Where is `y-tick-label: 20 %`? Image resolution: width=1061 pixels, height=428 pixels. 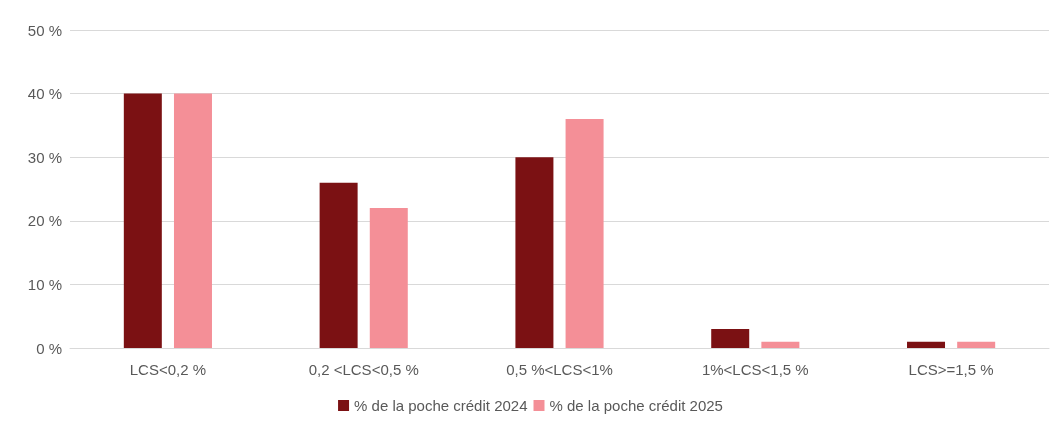 y-tick-label: 20 % is located at coordinates (44, 221).